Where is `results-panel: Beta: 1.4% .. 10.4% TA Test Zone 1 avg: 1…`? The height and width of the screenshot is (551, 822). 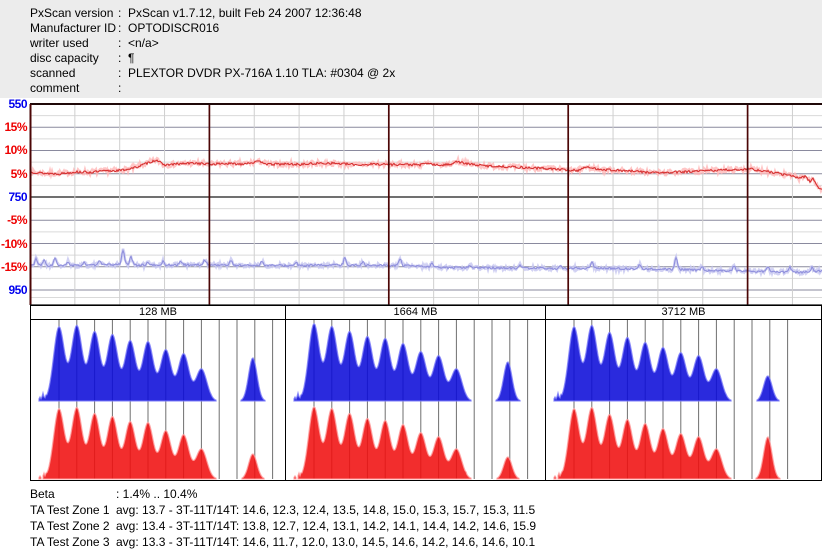
results-panel: Beta: 1.4% .. 10.4% TA Test Zone 1 avg: 1… is located at coordinates (411, 518).